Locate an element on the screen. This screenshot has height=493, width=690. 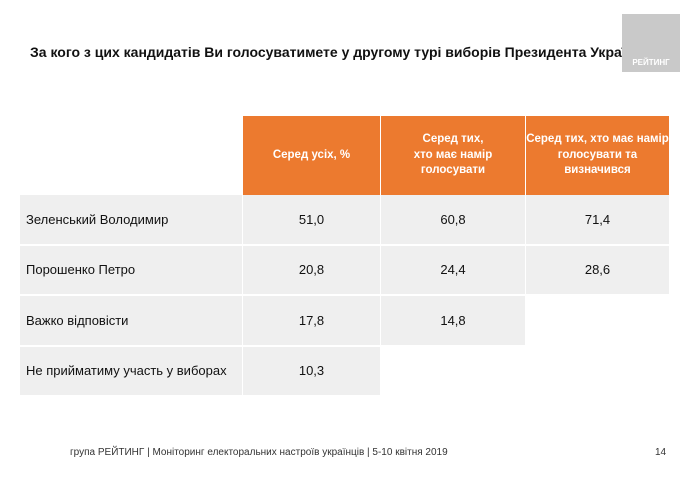
cell-value: 60,8 is located at coordinates (453, 220).